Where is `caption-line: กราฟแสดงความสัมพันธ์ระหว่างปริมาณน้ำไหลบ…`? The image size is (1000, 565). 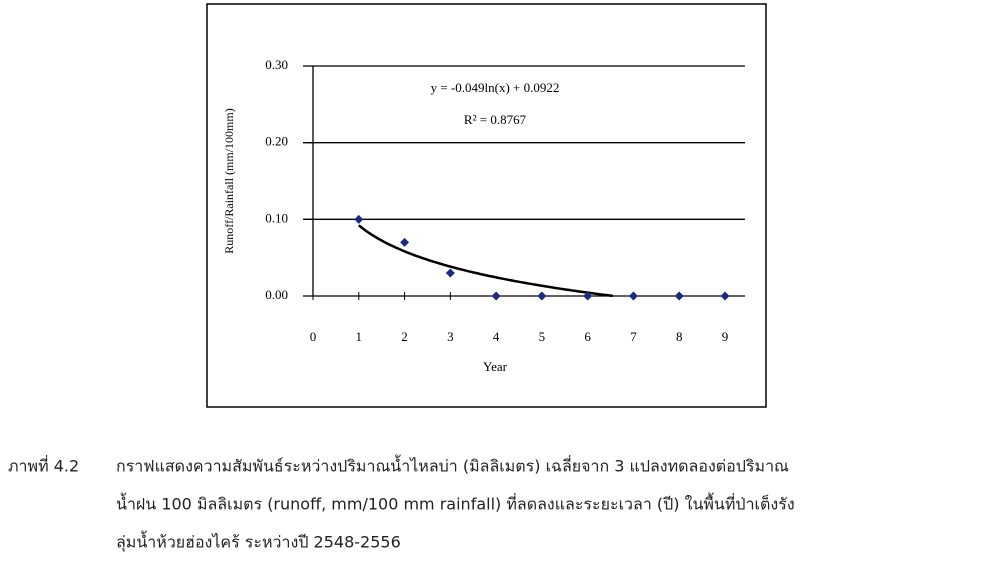
caption-line: กราฟแสดงความสัมพันธ์ระหว่างปริมาณน้ำไหลบ… is located at coordinates (452, 465).